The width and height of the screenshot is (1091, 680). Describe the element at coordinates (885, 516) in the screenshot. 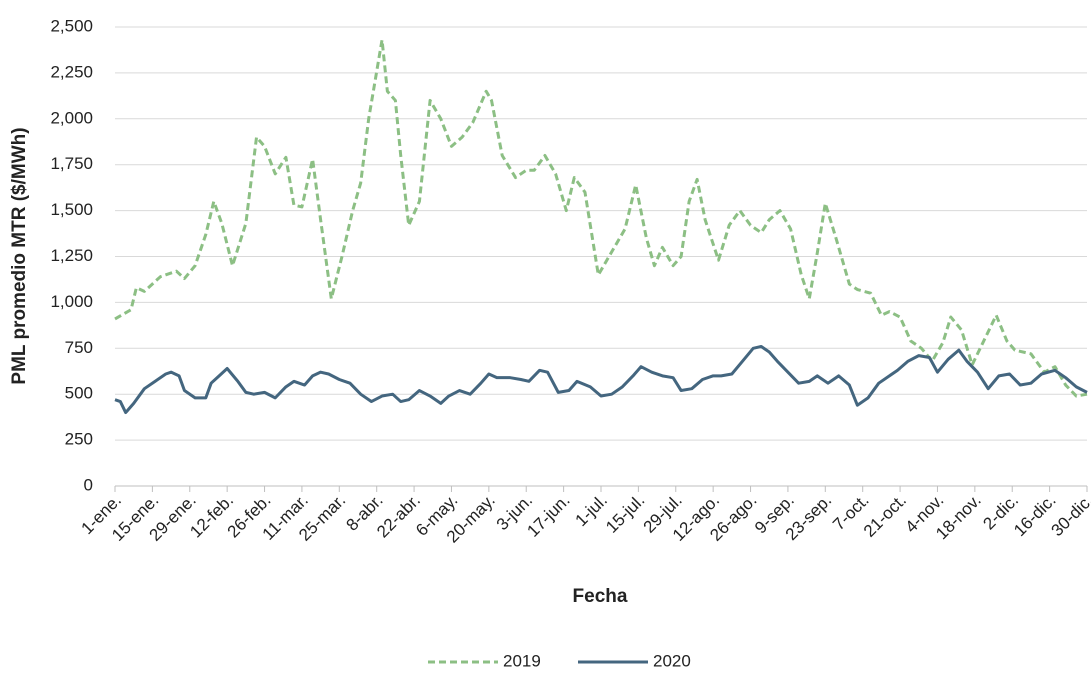

I see `x-tick-label: 21-oct.` at that location.